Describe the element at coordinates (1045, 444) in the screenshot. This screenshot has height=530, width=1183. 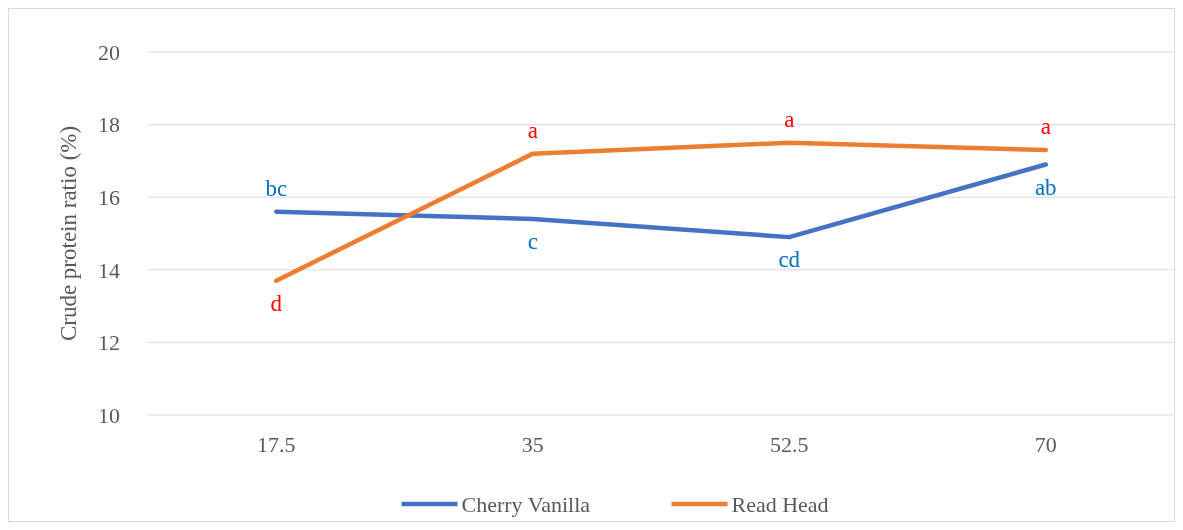
I see `x-tick-label: 70` at that location.